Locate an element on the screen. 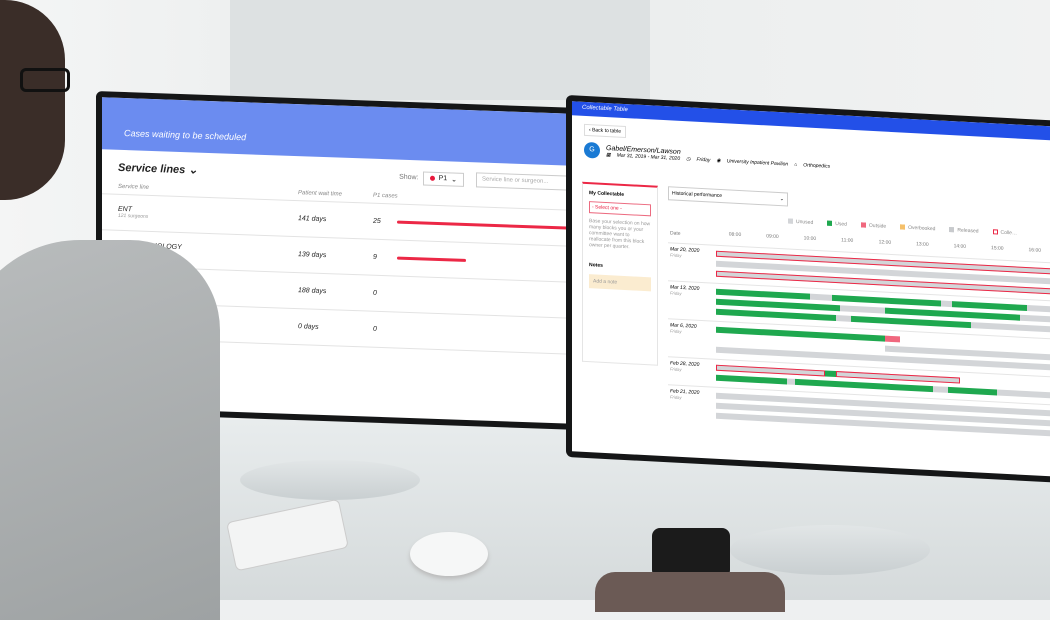 This screenshot has height=620, width=1050. day-label: Mar 6, 2020 Friday is located at coordinates (683, 328).